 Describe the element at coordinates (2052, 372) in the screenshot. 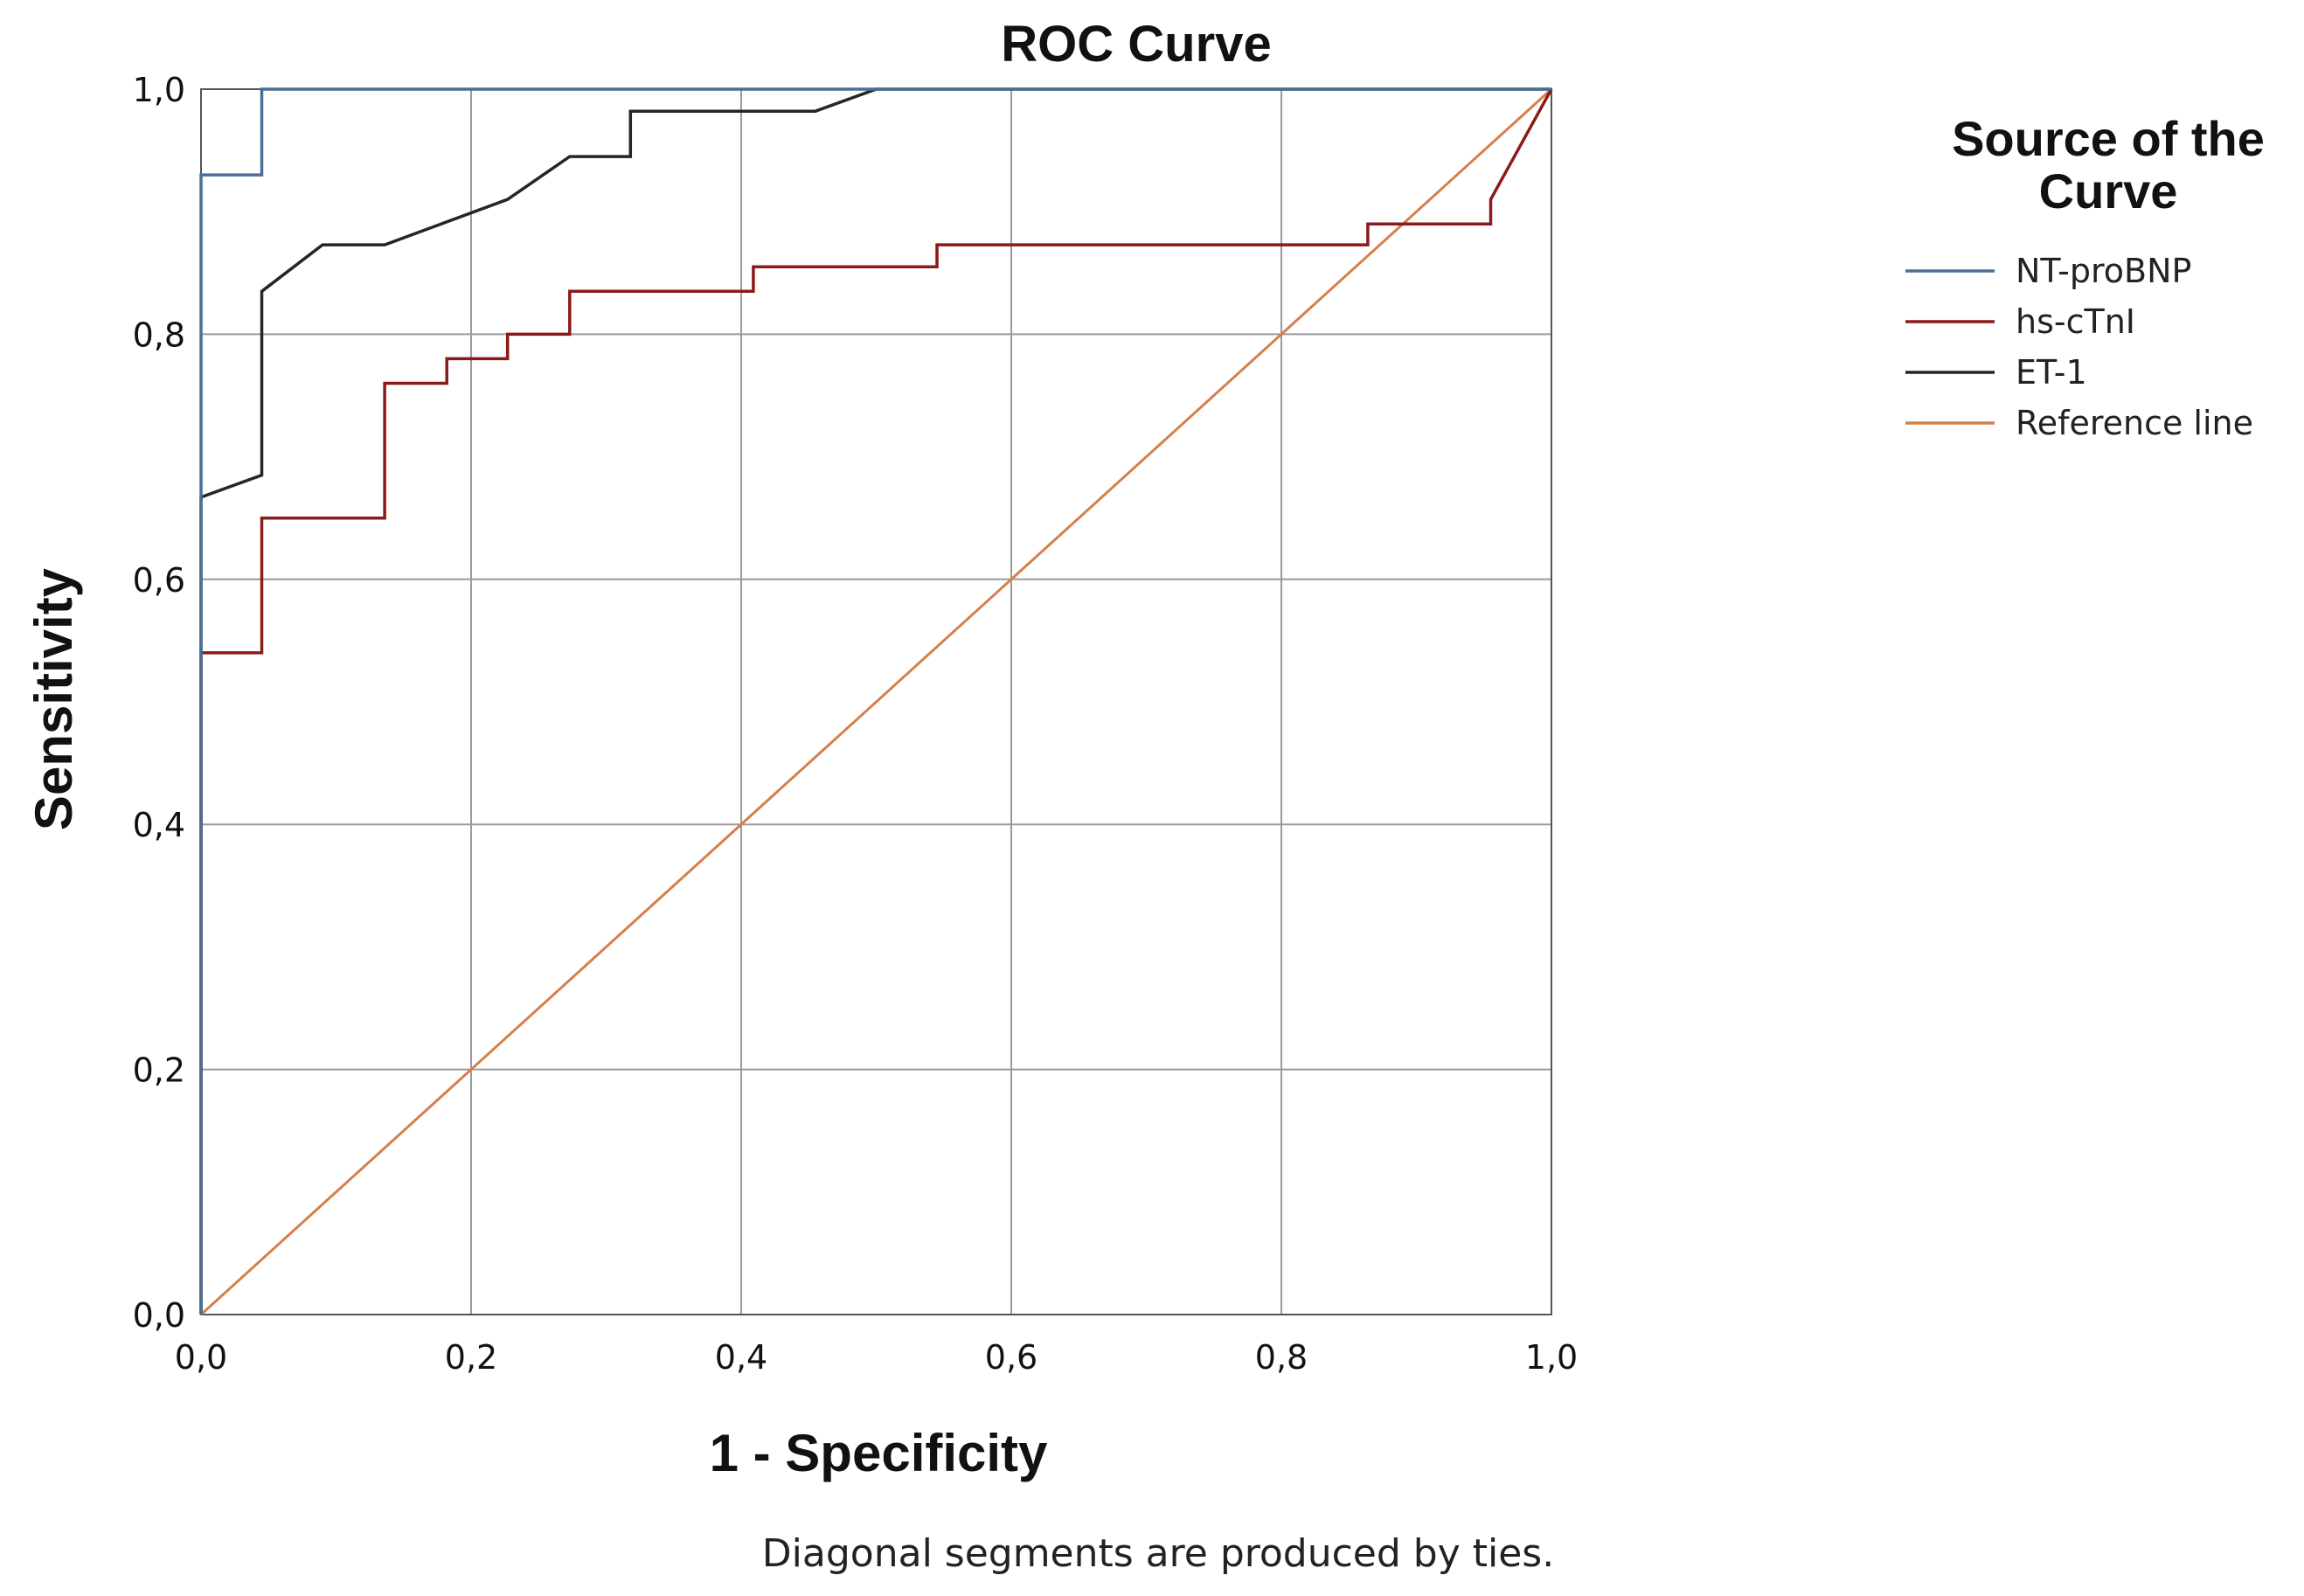

I see `legend-label-et-1: ET-1` at that location.